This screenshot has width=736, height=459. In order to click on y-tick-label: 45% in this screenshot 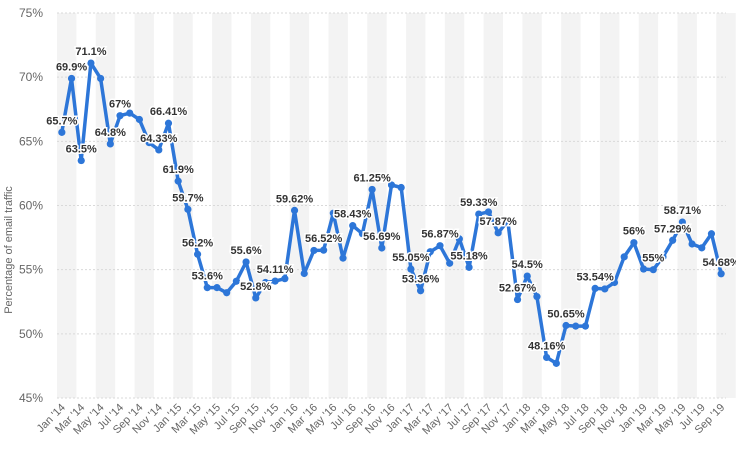, I will do `click(31, 398)`.